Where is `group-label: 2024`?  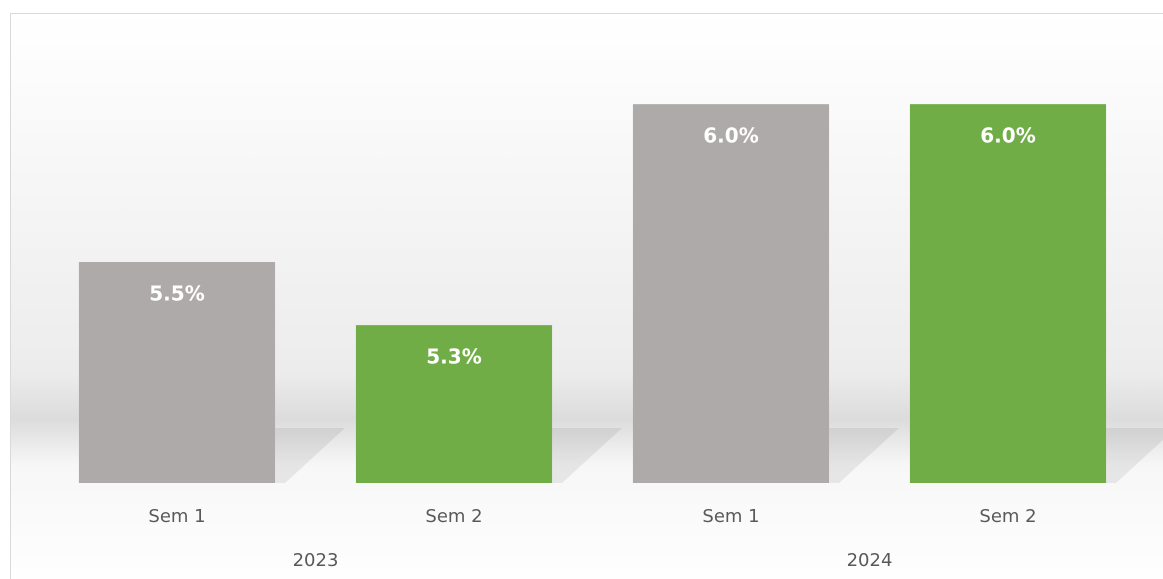
group-label: 2024 is located at coordinates (870, 560).